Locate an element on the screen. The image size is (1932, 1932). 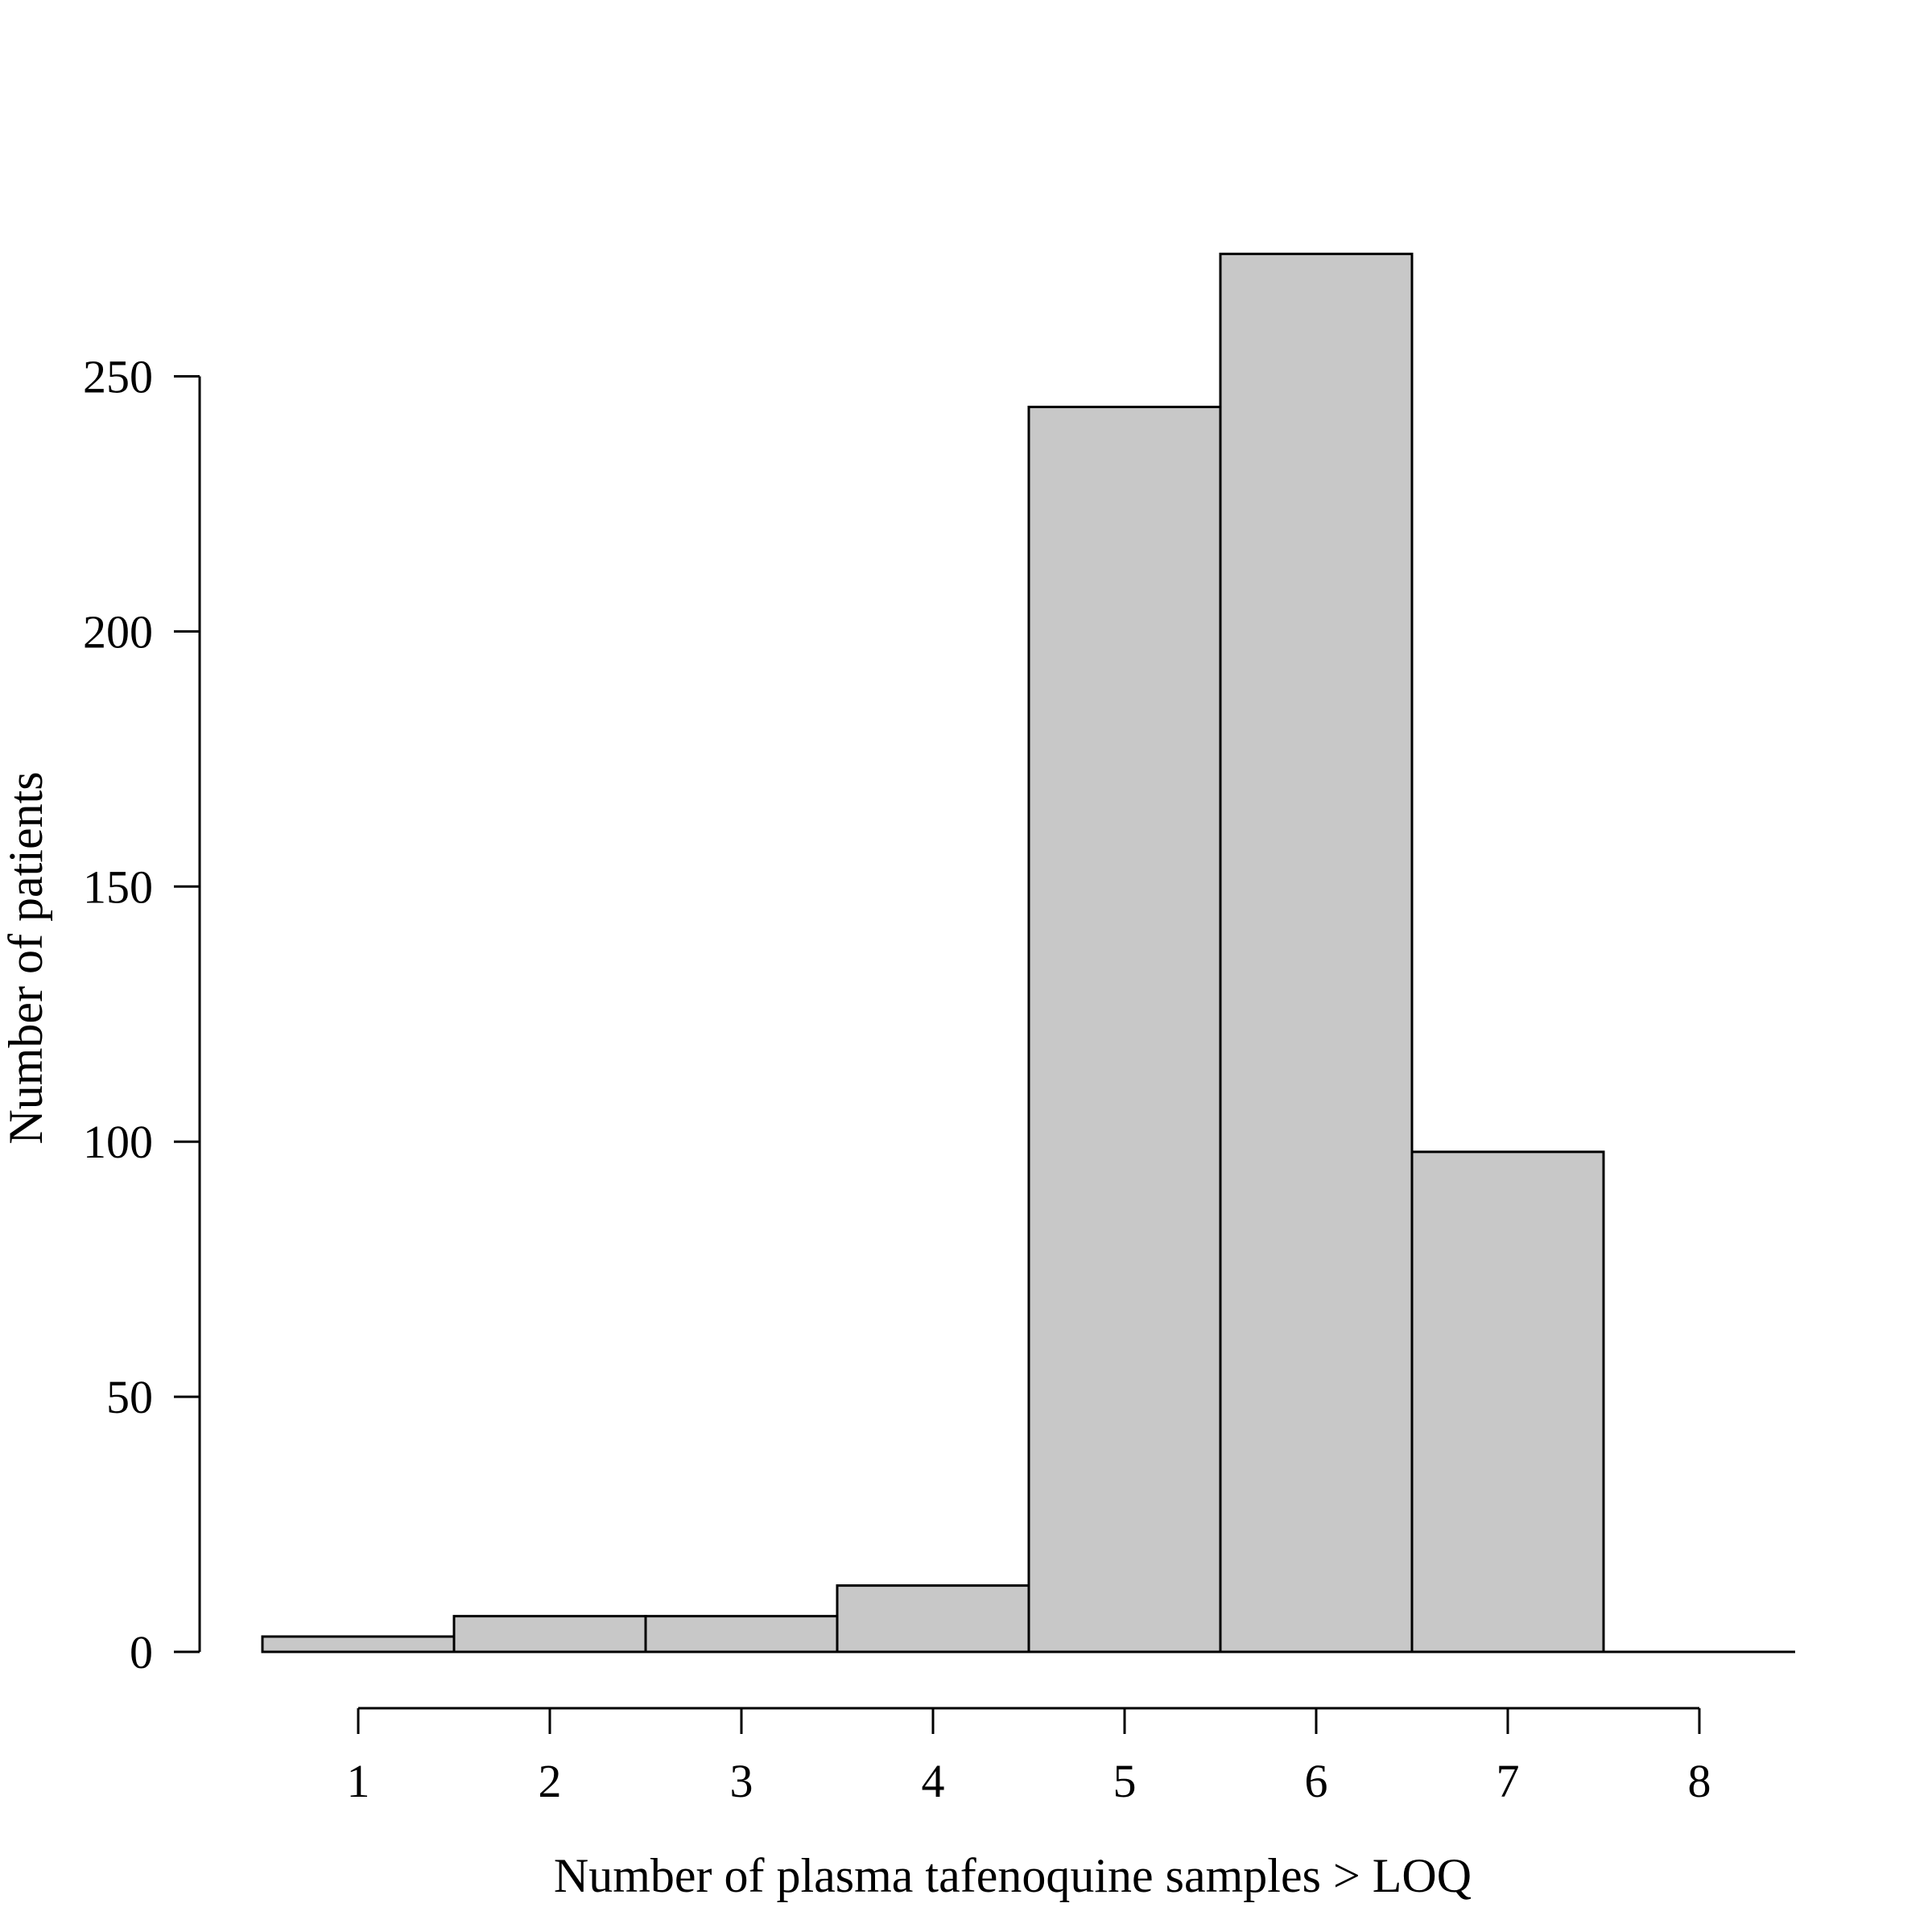
y-tick-label: 50 is located at coordinates (129, 1397).